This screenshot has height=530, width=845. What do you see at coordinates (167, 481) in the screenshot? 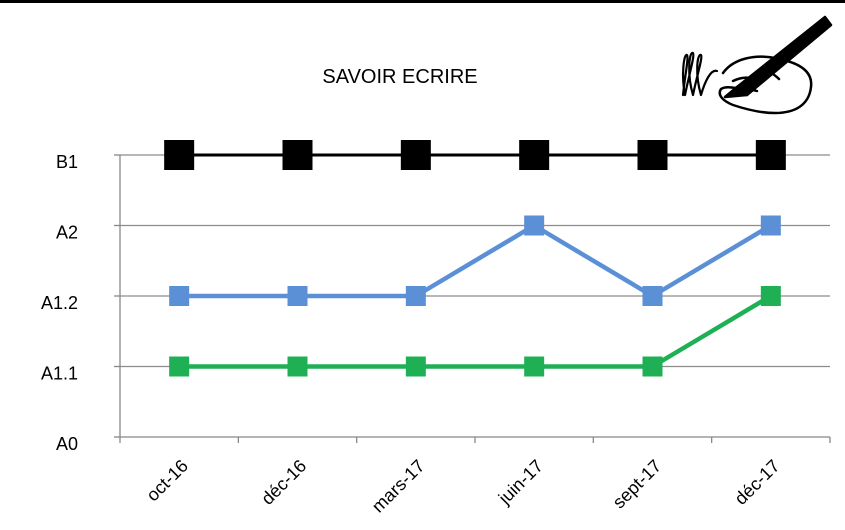
I see `x-tick-label: oct-16` at bounding box center [167, 481].